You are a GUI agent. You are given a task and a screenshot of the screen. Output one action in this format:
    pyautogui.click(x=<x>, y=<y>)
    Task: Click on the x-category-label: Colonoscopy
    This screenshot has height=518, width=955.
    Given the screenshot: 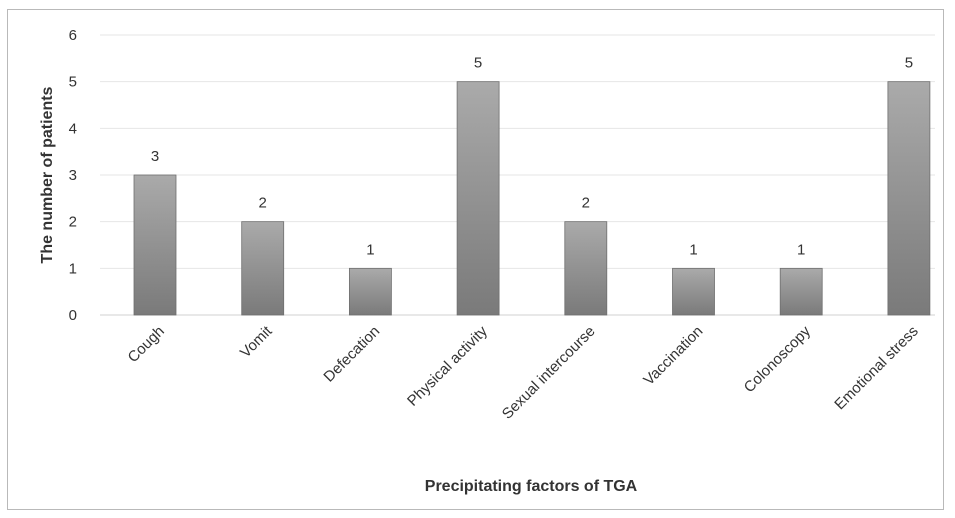 What is the action you would take?
    pyautogui.click(x=778, y=359)
    